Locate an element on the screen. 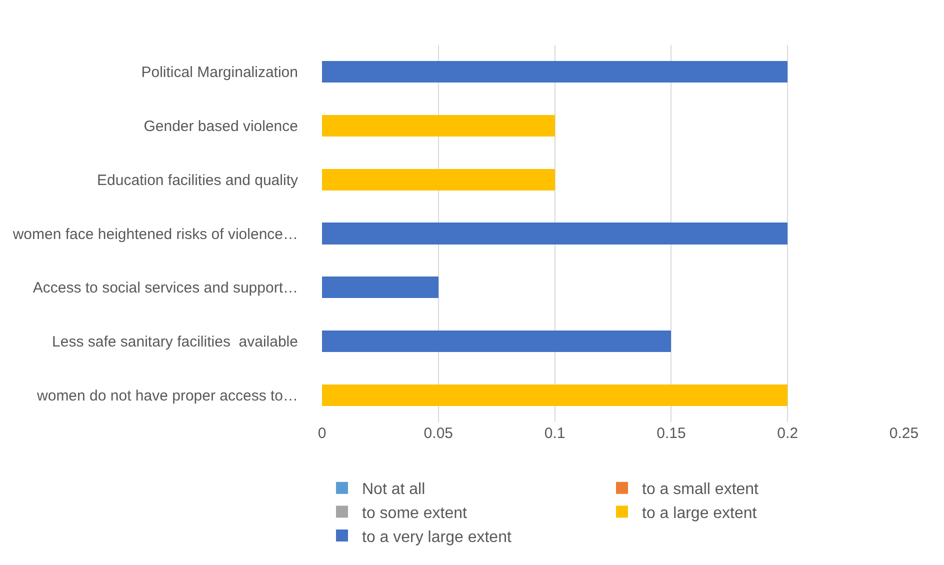 The image size is (944, 565). y-tick-label: Education facilities and quality is located at coordinates (197, 180).